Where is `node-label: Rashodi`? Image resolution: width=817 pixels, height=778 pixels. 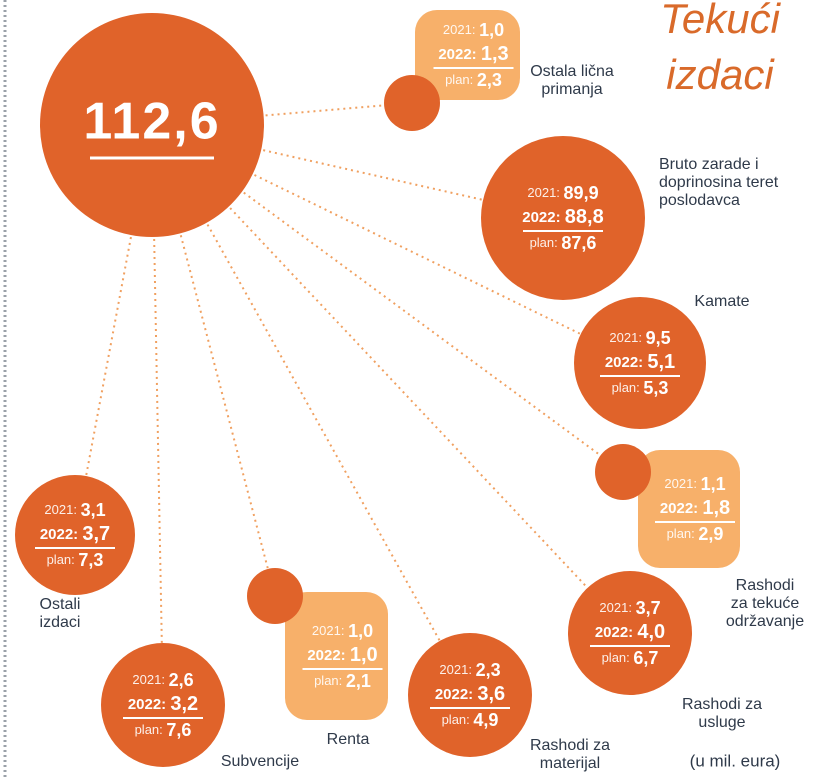 node-label: Rashodi is located at coordinates (765, 585).